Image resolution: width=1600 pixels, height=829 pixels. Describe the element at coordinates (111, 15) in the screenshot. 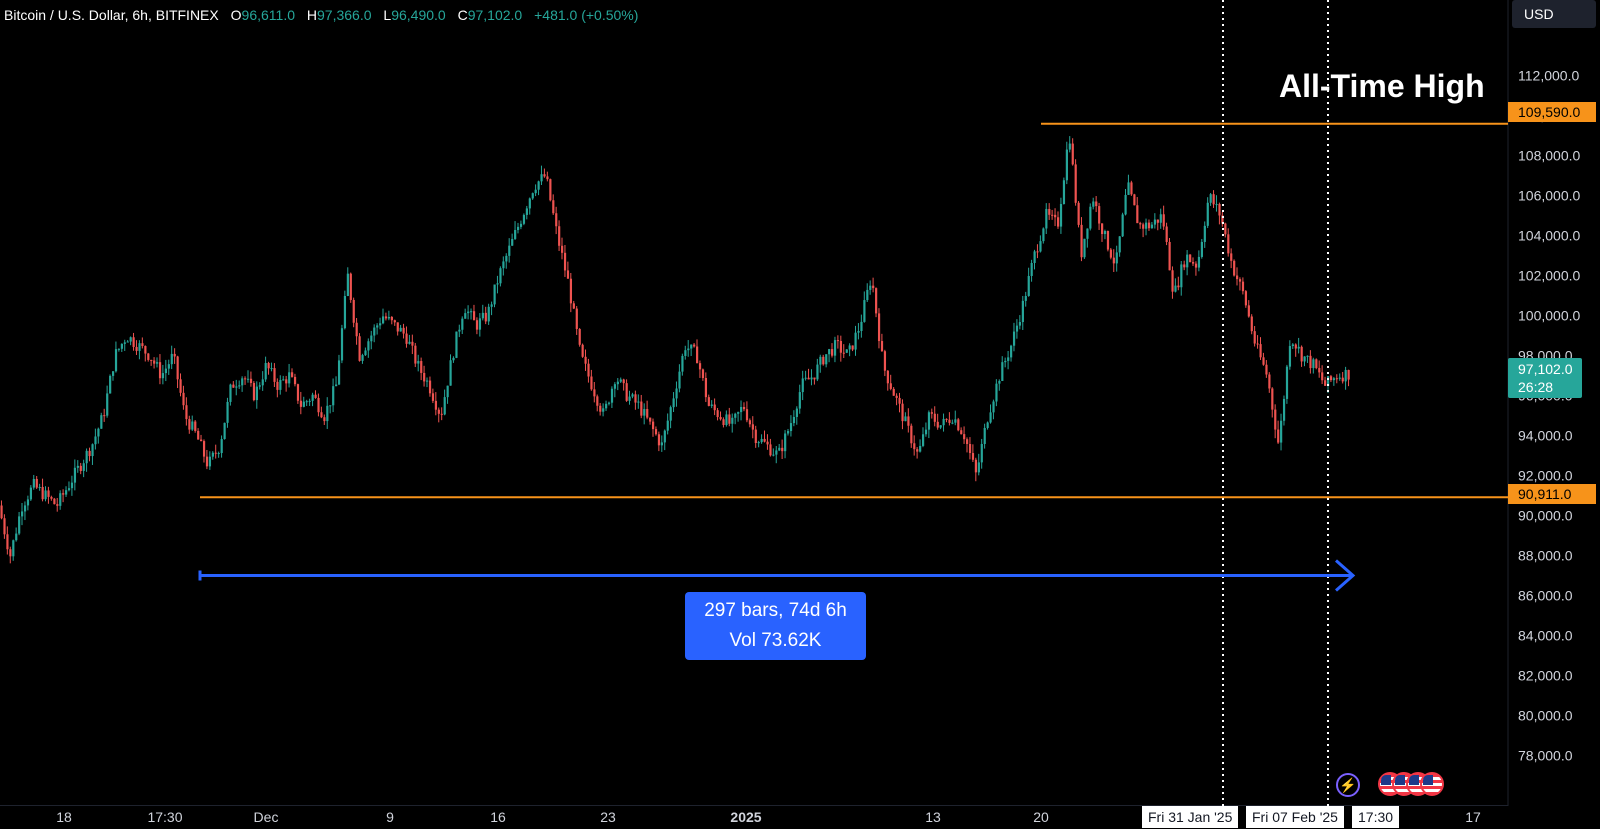

I see `symbol-title: Bitcoin / U.S. Dollar, 6h, BITFINEX` at that location.